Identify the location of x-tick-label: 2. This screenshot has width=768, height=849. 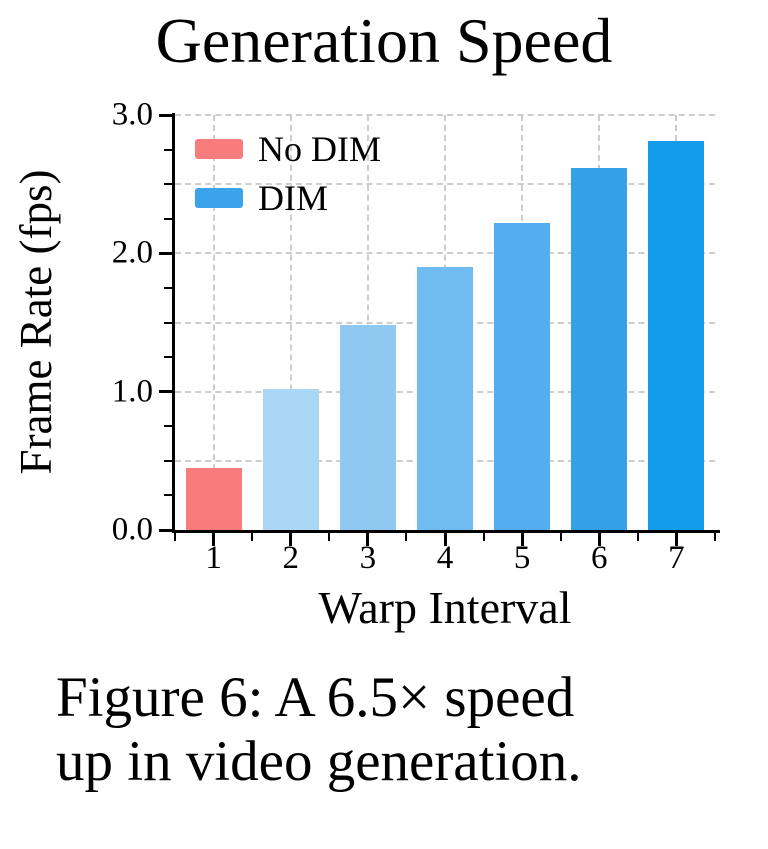
(290, 558).